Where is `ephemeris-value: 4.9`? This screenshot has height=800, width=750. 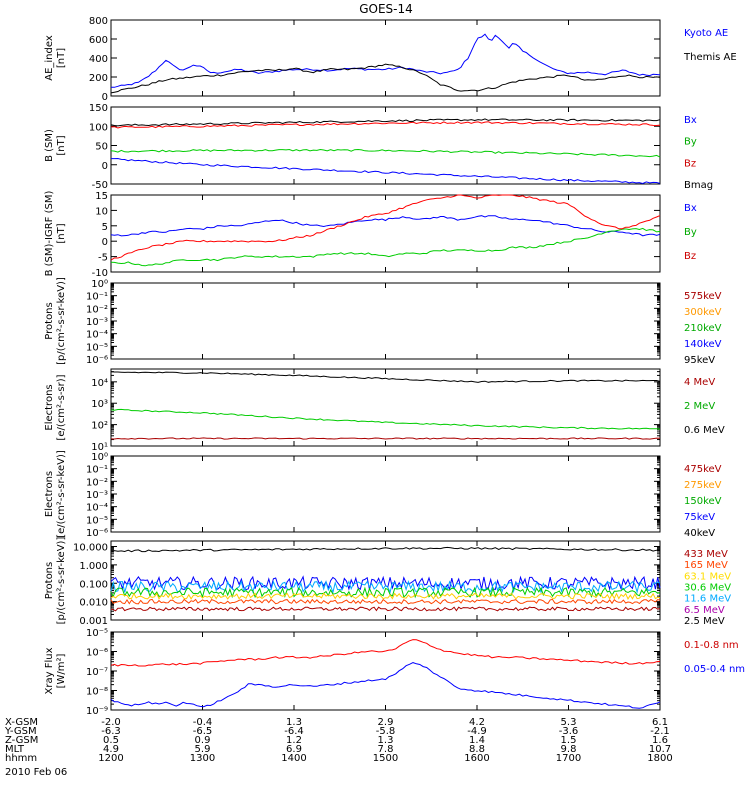
ephemeris-value: 4.9 is located at coordinates (111, 749).